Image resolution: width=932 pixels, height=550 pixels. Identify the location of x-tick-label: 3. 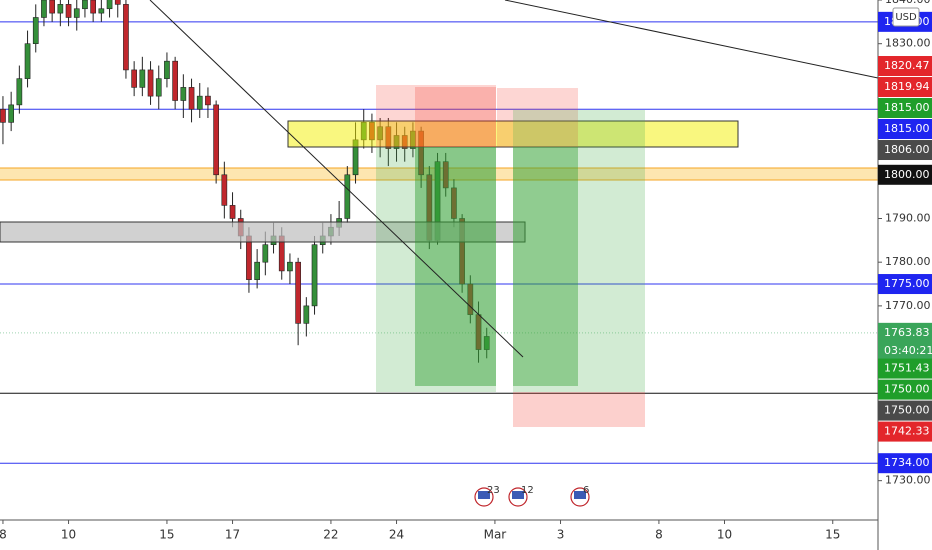
(561, 535).